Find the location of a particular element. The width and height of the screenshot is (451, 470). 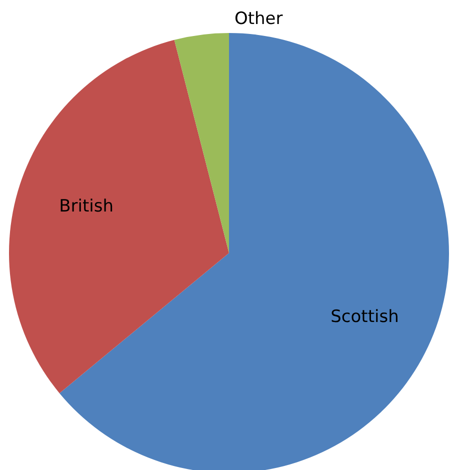

slice-label: Other is located at coordinates (258, 18).